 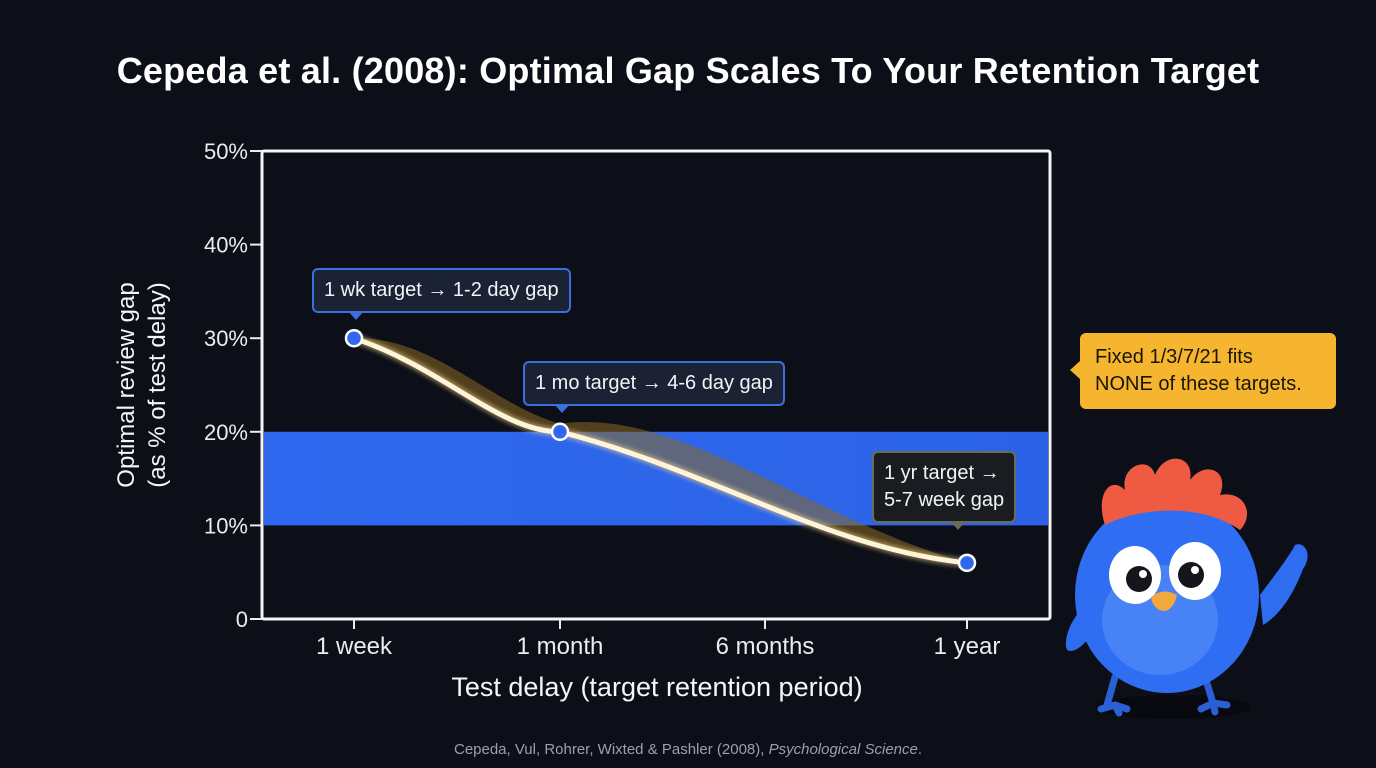 I want to click on y-tick-label: 50%, so click(x=226, y=151).